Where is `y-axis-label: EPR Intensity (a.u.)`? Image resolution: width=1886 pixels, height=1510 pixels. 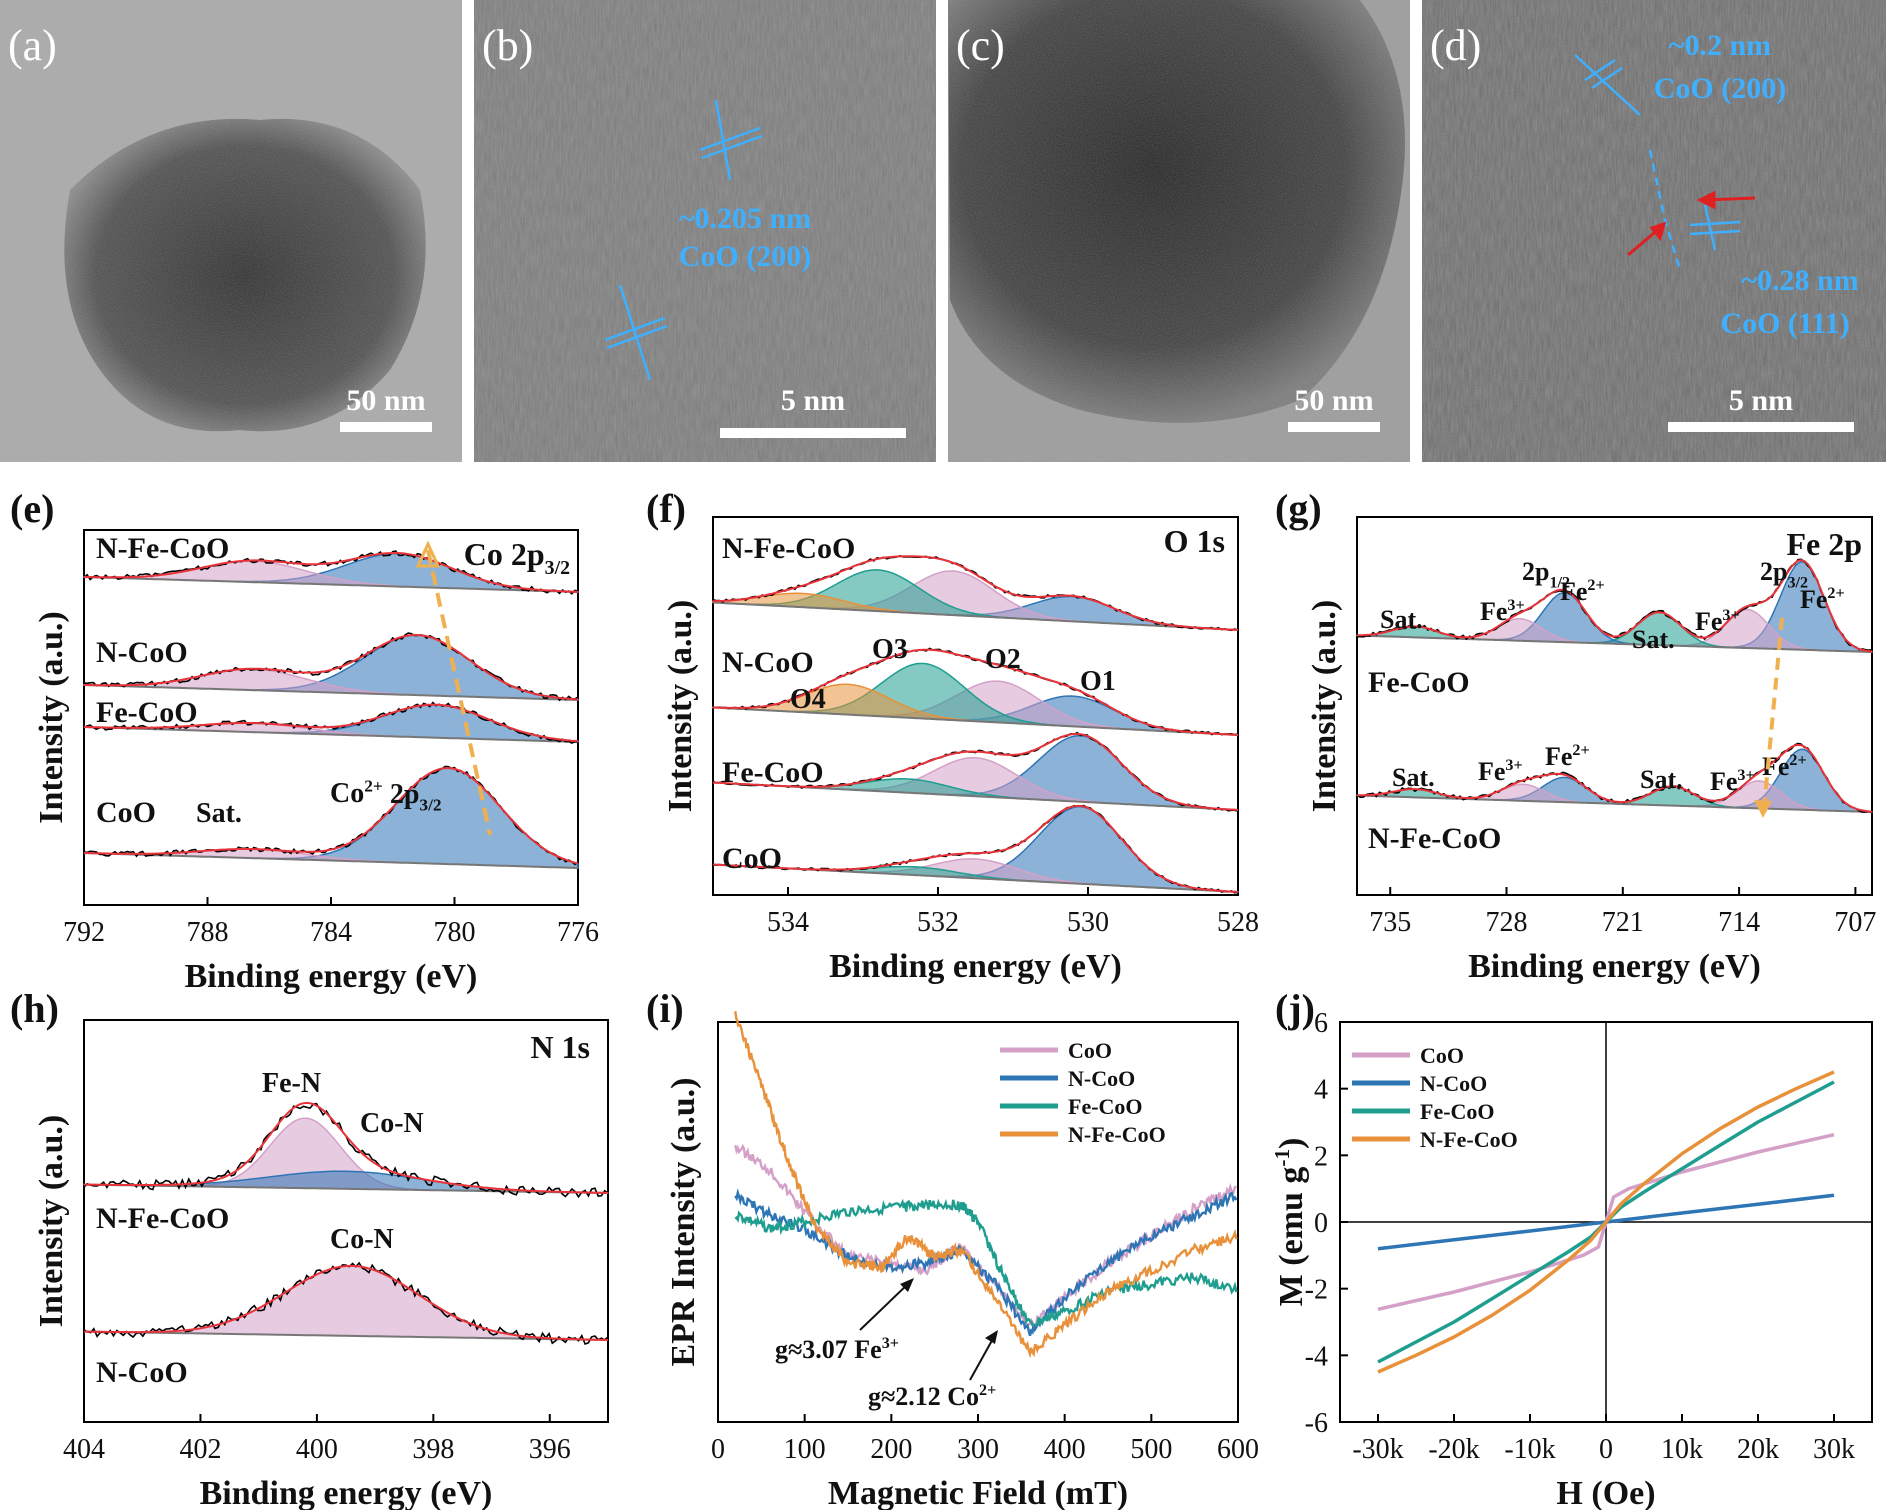
y-axis-label: EPR Intensity (a.u.) is located at coordinates (683, 1221).